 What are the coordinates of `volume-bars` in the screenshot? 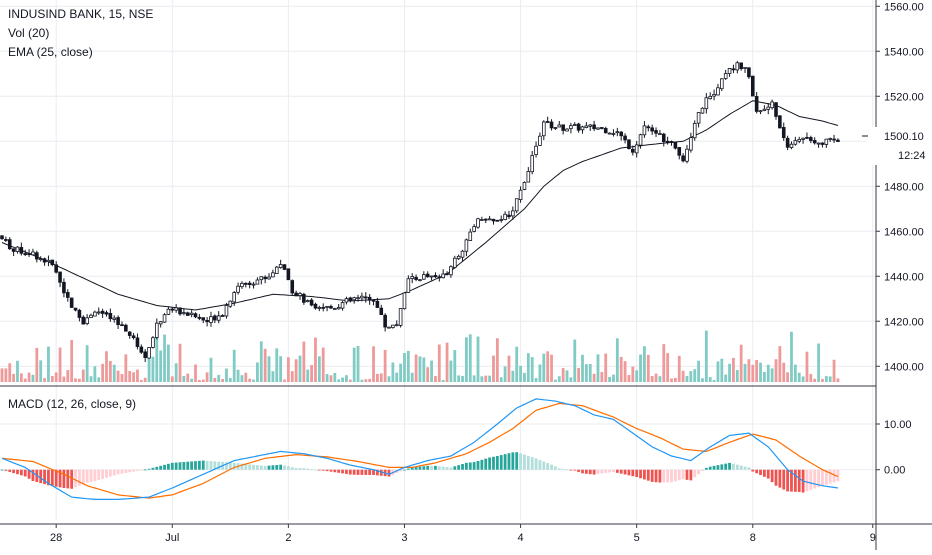 It's located at (420, 356).